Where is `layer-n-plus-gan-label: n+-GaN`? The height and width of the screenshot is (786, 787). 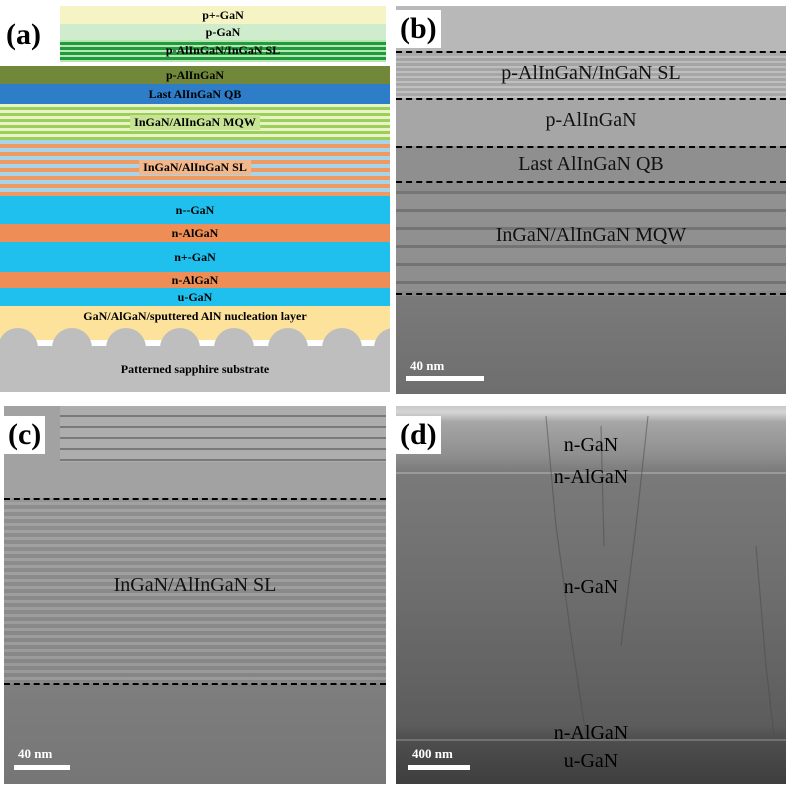
layer-n-plus-gan-label: n+-GaN is located at coordinates (195, 256).